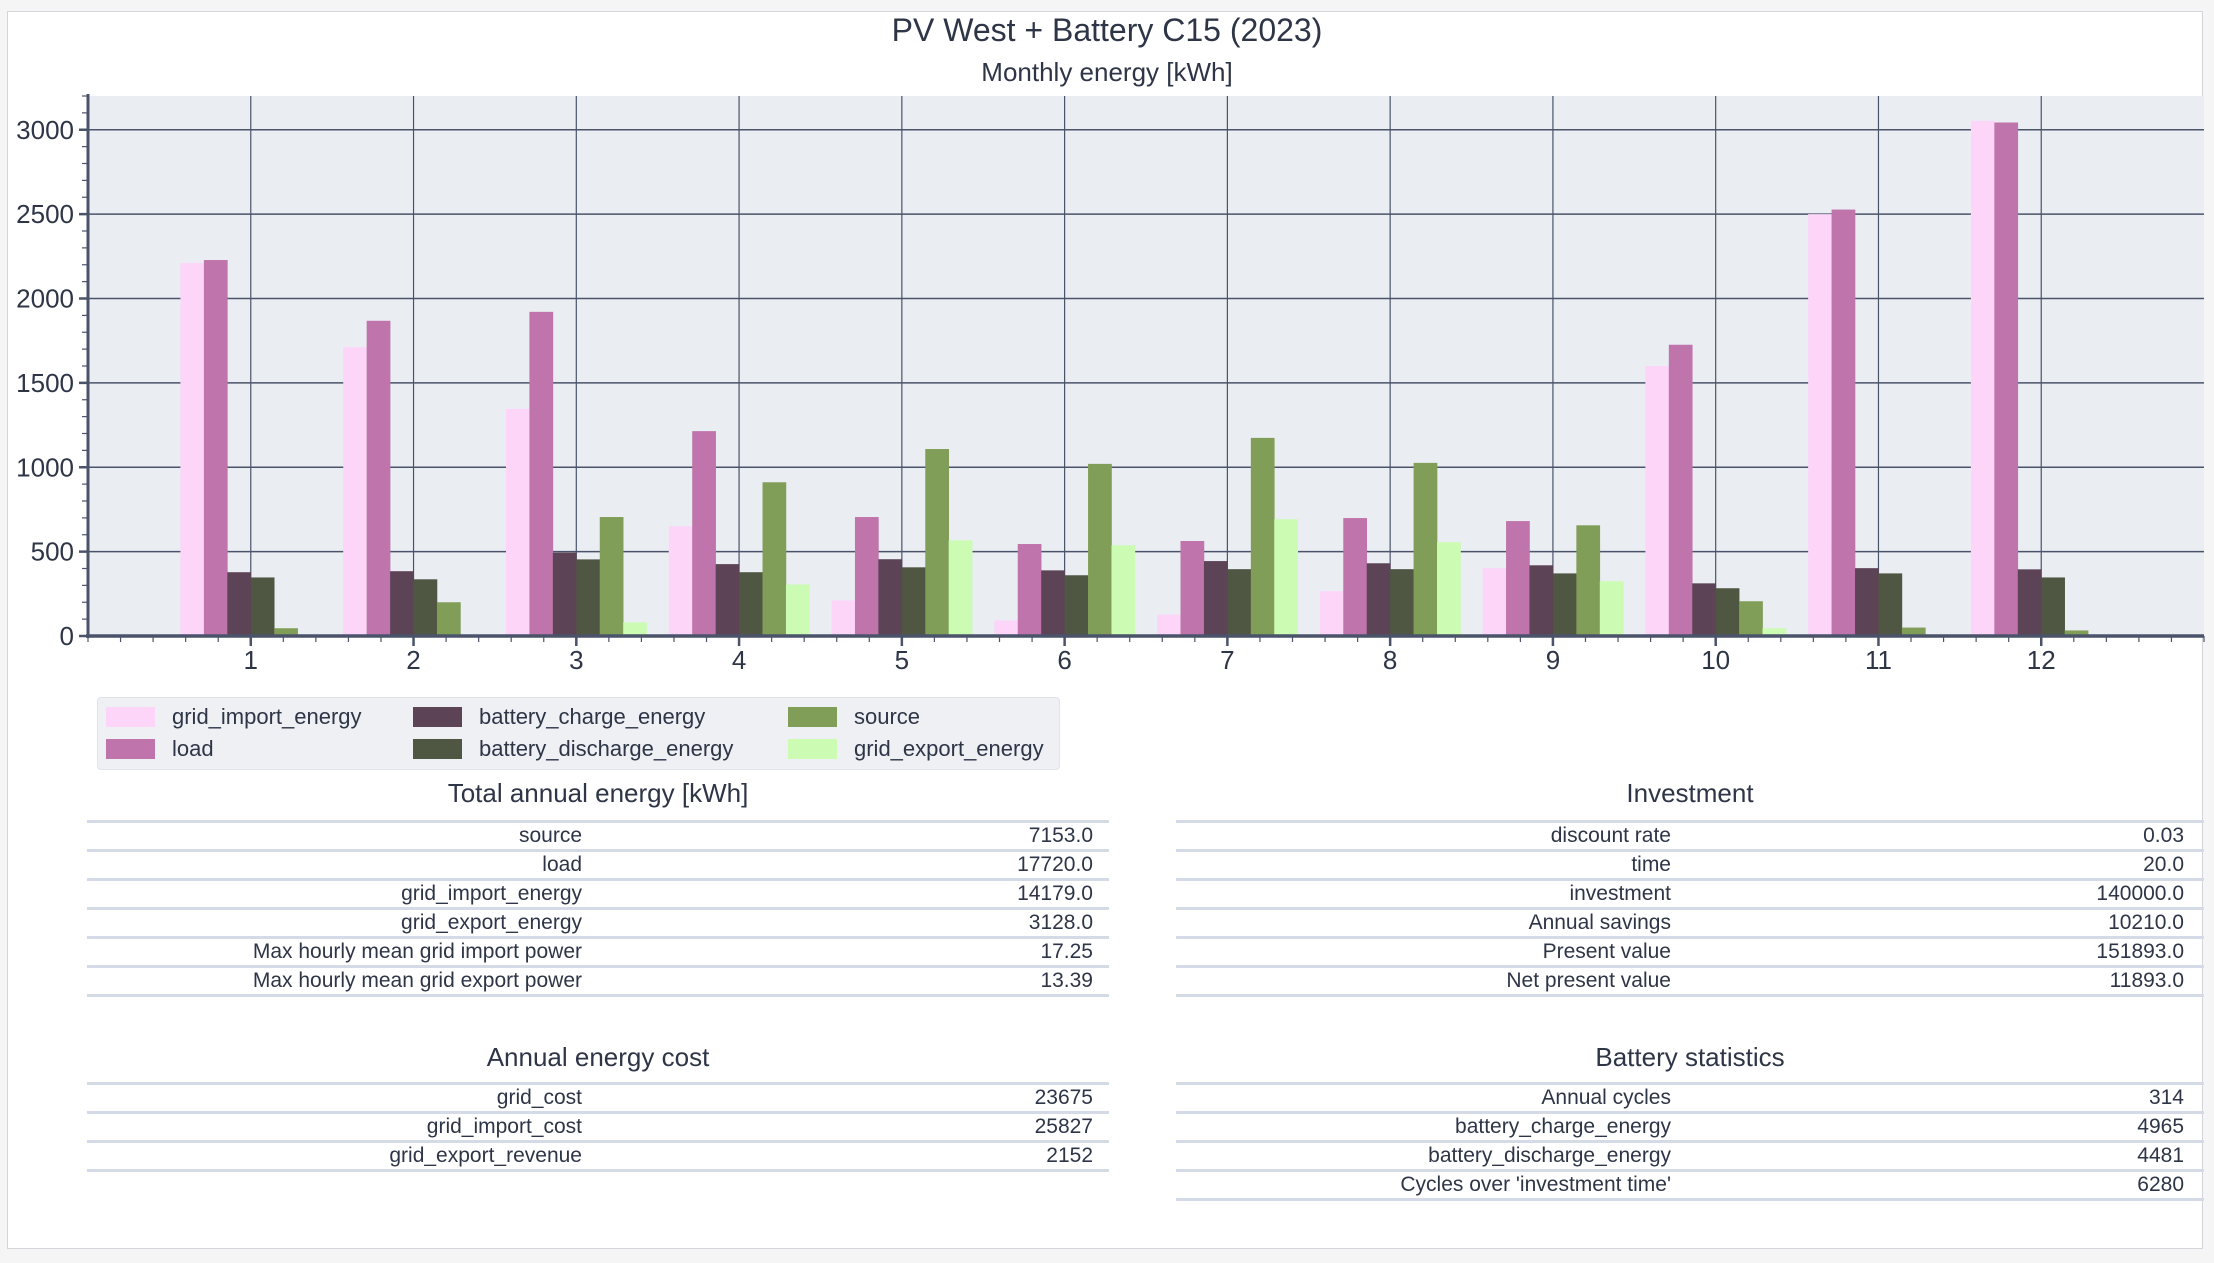 The width and height of the screenshot is (2214, 1263). What do you see at coordinates (1390, 660) in the screenshot?
I see `x-tick-label: 8` at bounding box center [1390, 660].